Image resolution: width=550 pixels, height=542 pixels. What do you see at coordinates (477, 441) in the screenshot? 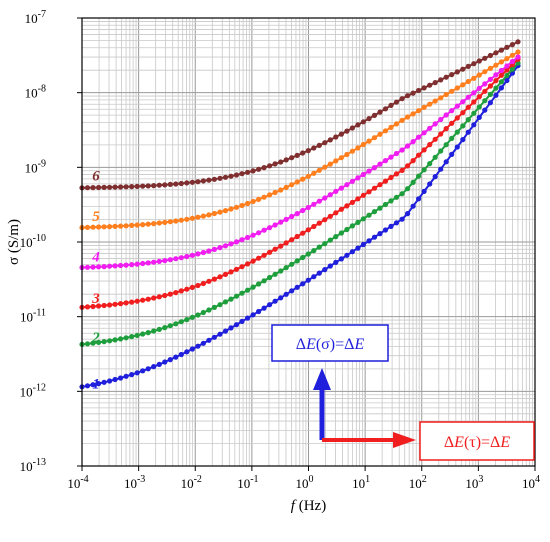
I see `tau-annotation-box` at bounding box center [477, 441].